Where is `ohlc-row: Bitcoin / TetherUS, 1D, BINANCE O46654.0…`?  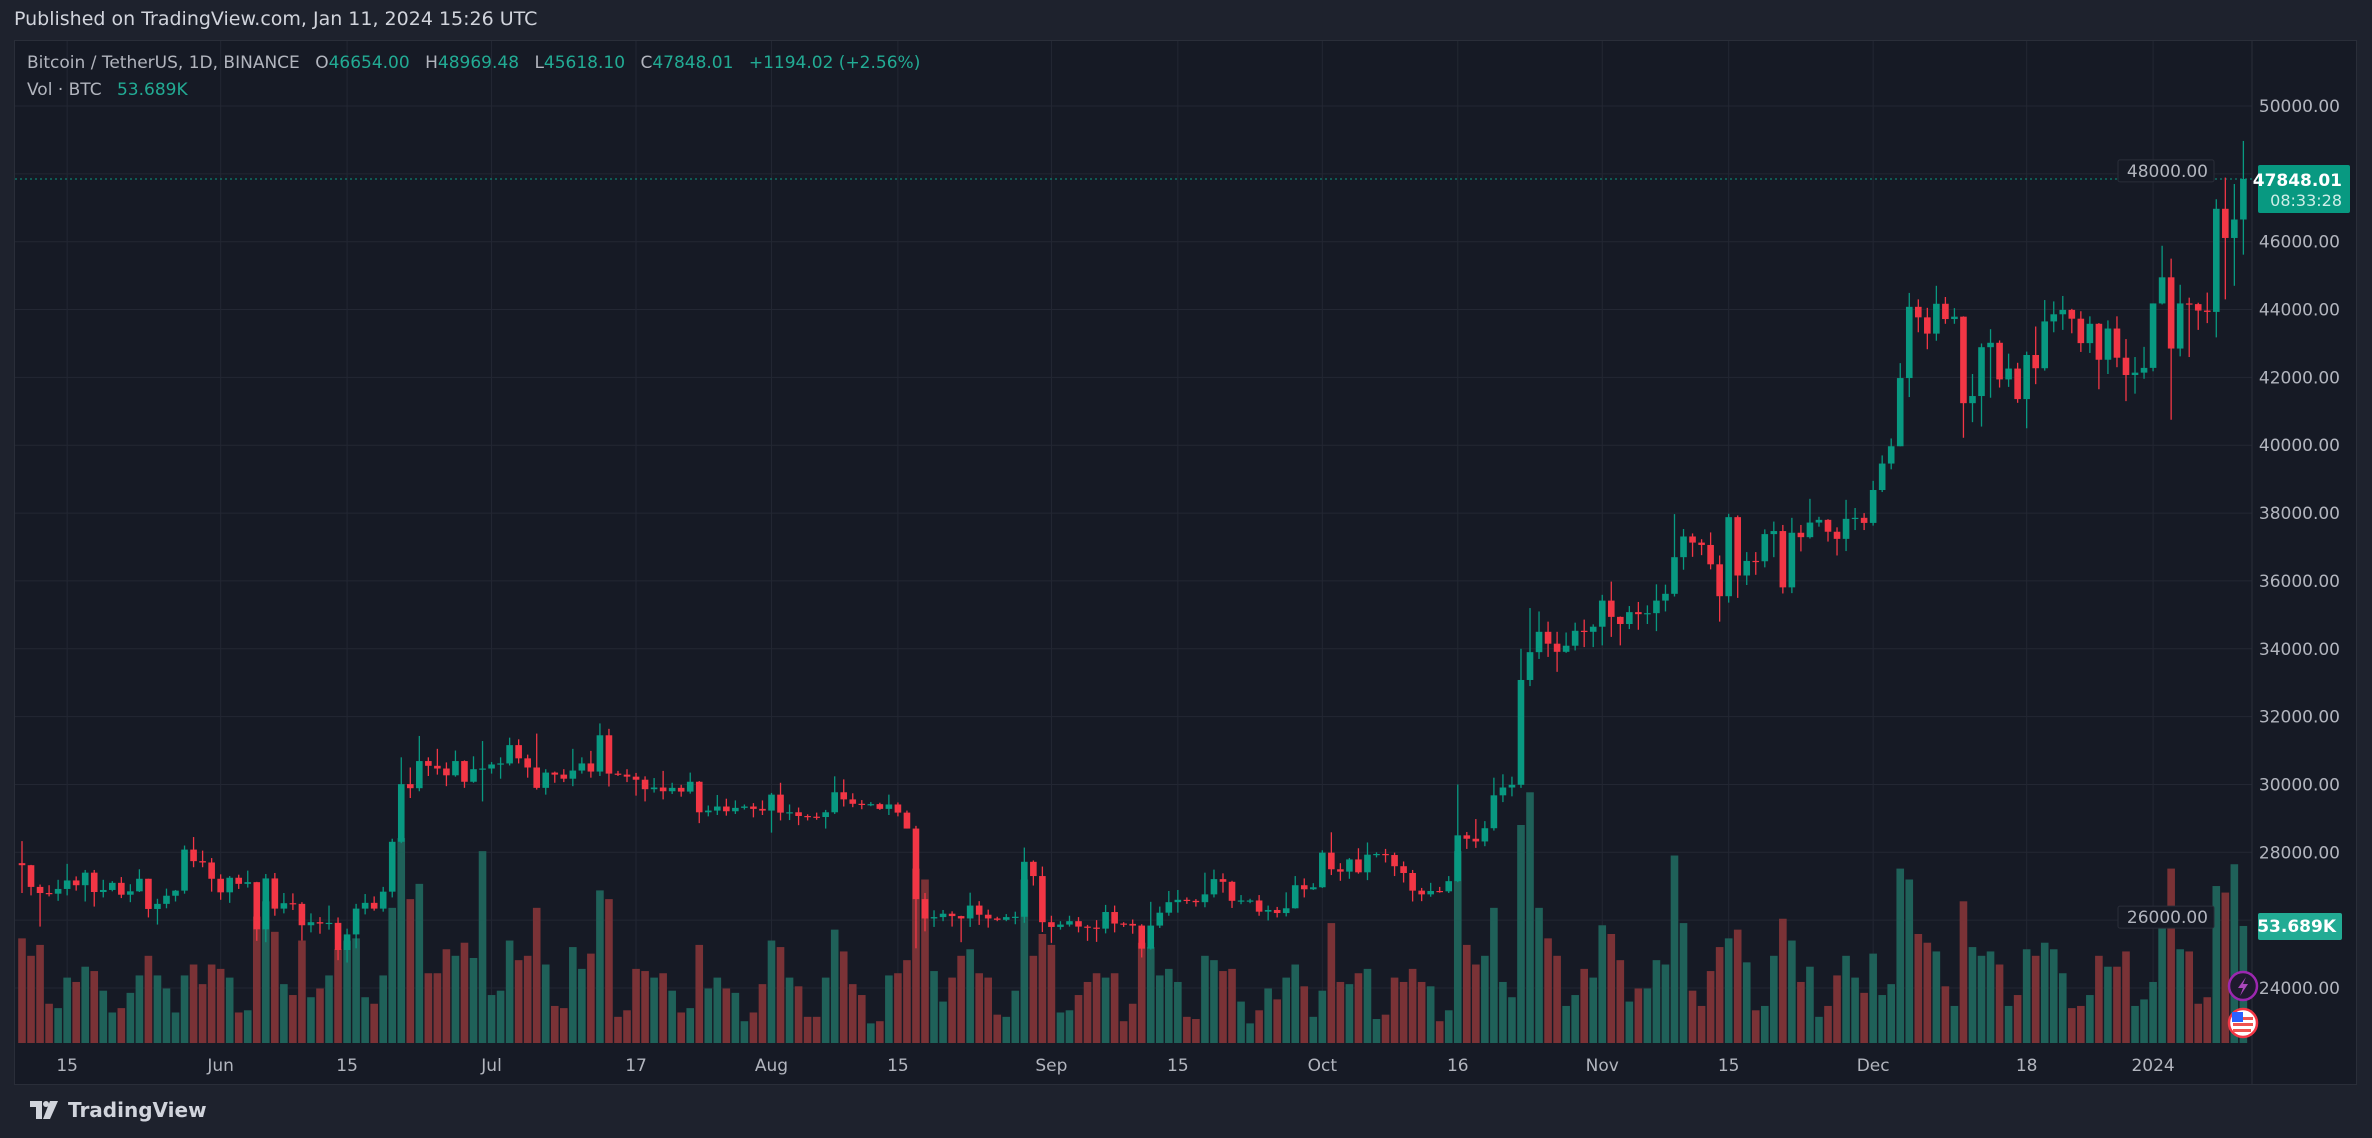
ohlc-row: Bitcoin / TetherUS, 1D, BINANCE O46654.0… is located at coordinates (473, 63).